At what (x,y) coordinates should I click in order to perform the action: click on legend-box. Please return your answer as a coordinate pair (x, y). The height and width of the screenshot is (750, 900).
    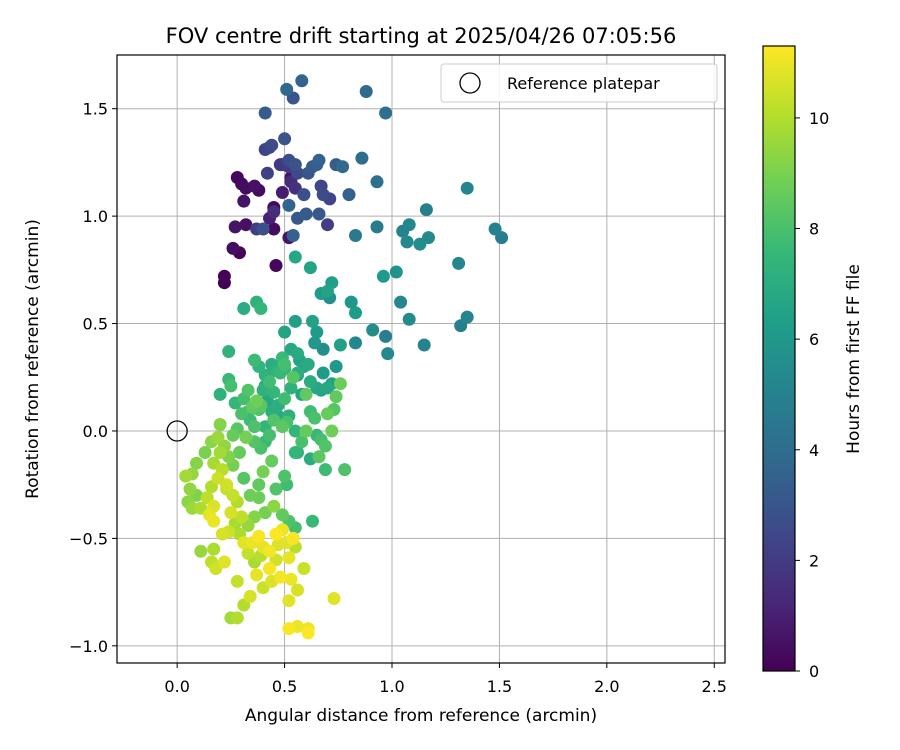
    Looking at the image, I should click on (579, 83).